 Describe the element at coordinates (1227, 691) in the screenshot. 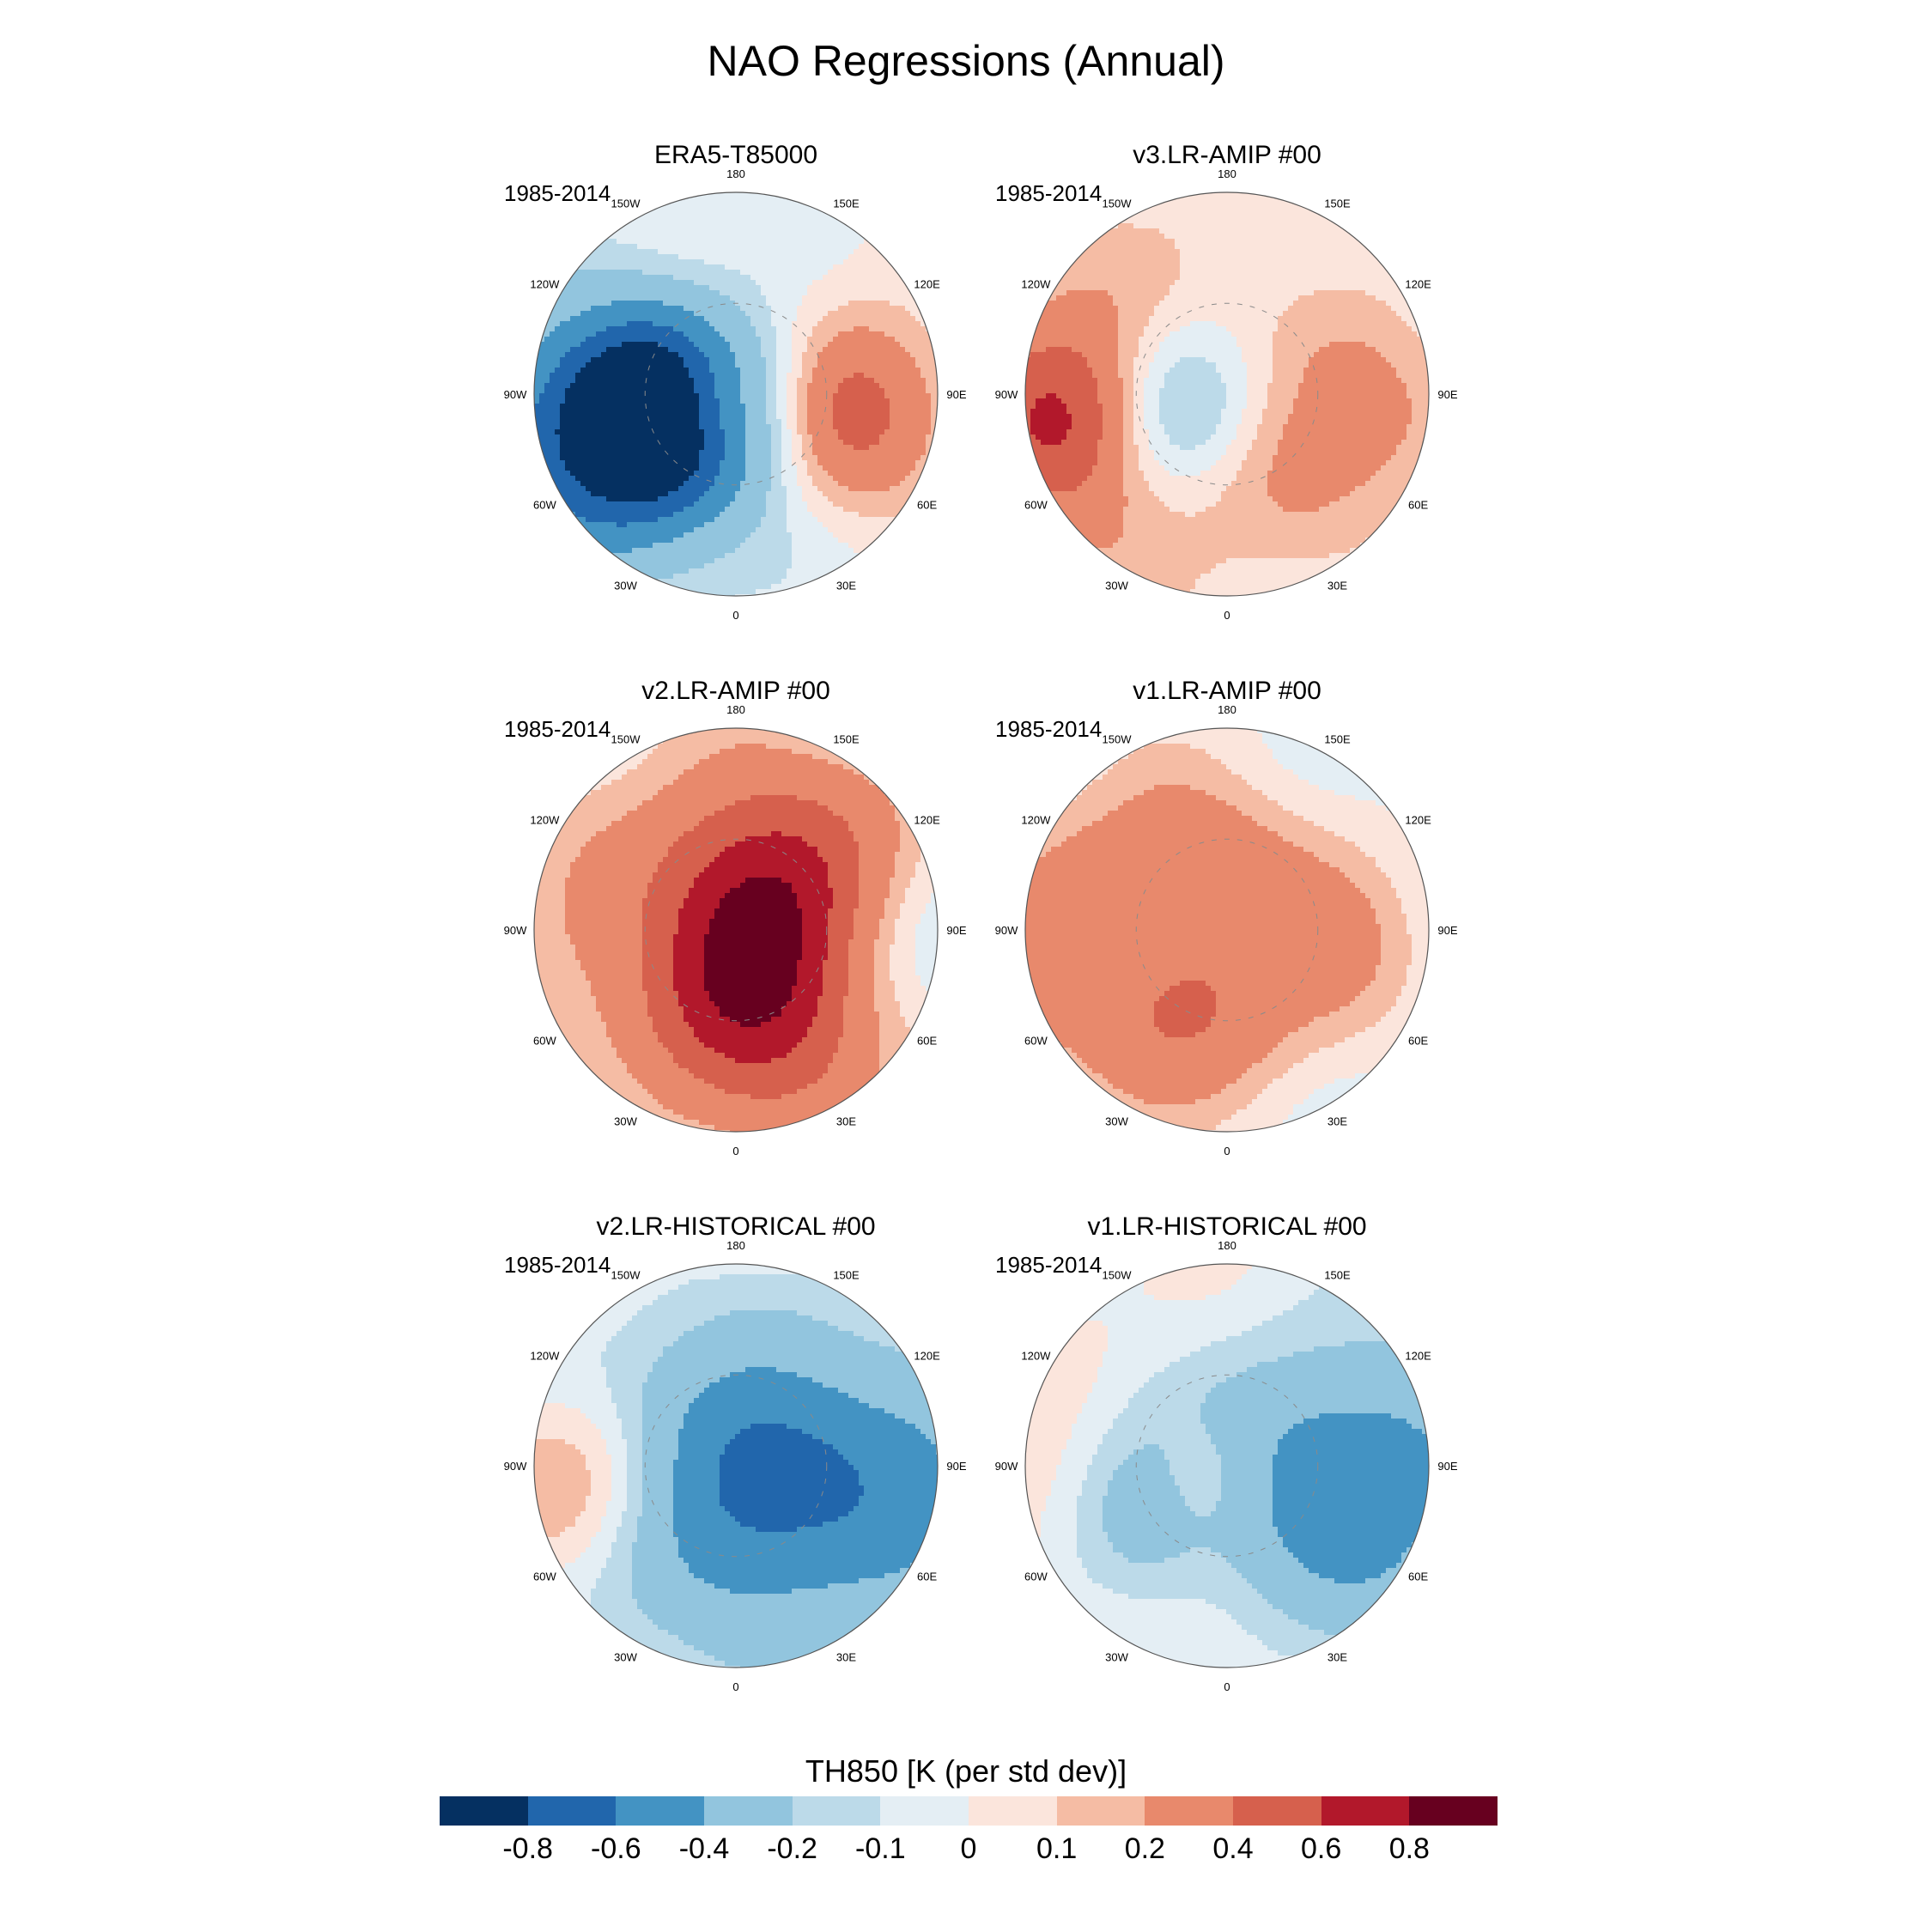

I see `panel-title: v1.LR-AMIP #00` at that location.